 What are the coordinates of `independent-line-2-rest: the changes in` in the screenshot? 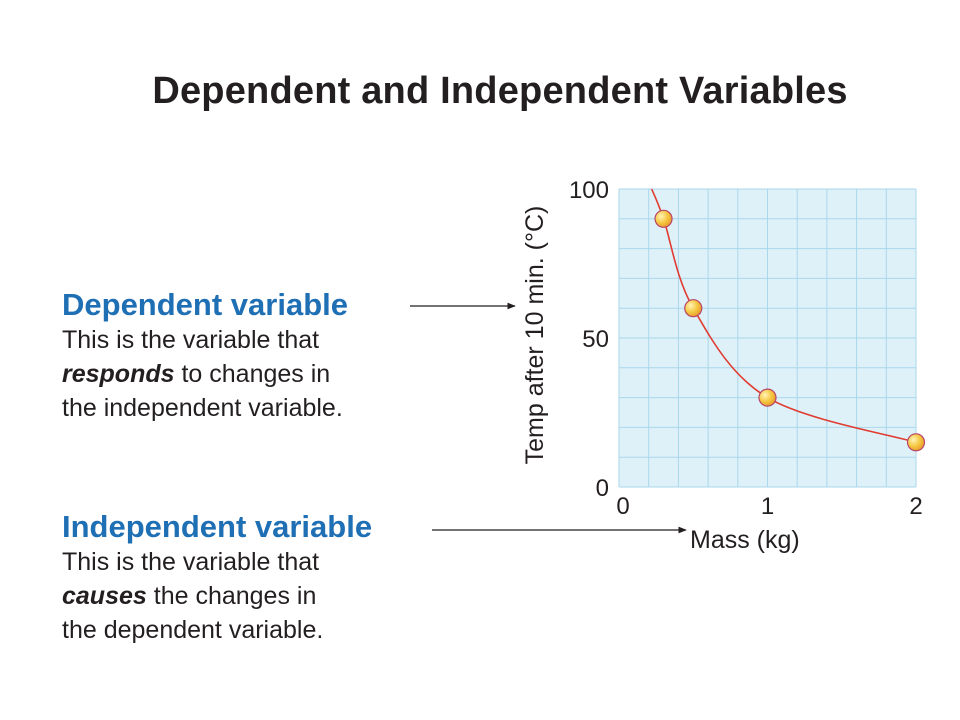 It's located at (231, 596).